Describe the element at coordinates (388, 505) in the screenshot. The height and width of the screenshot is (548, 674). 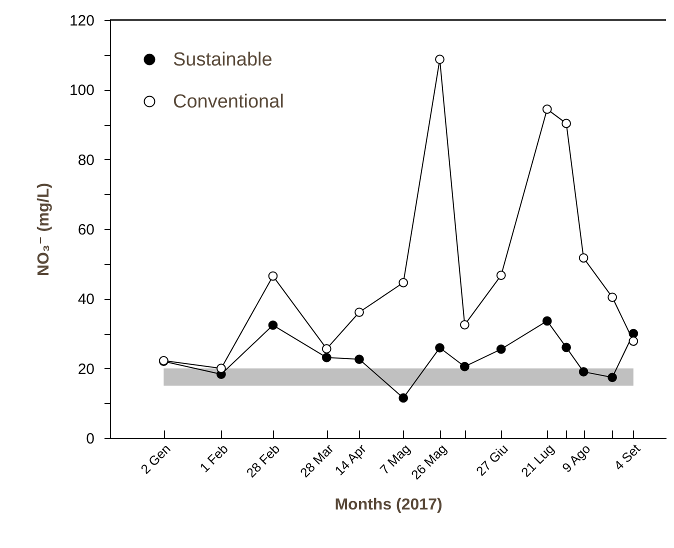
I see `x-axis-title: Months (2017)` at that location.